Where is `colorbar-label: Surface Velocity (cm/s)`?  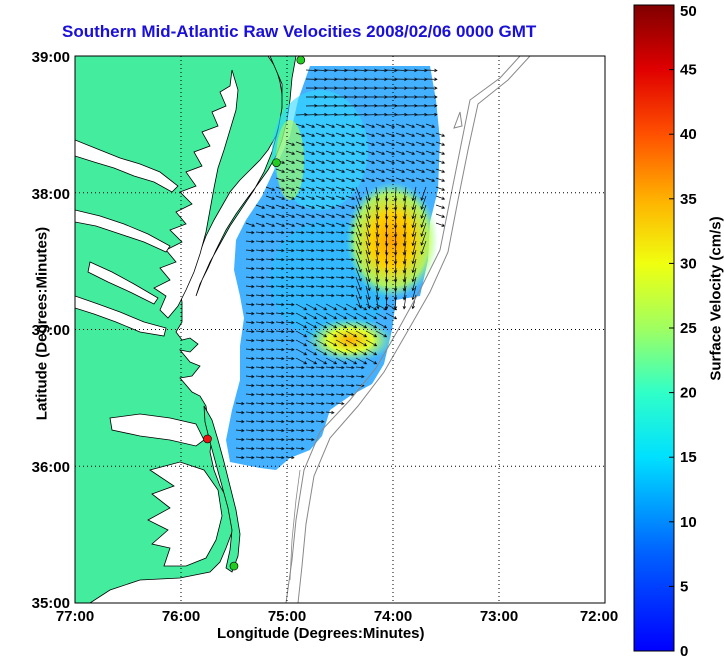
colorbar-label: Surface Velocity (cm/s) is located at coordinates (715, 298).